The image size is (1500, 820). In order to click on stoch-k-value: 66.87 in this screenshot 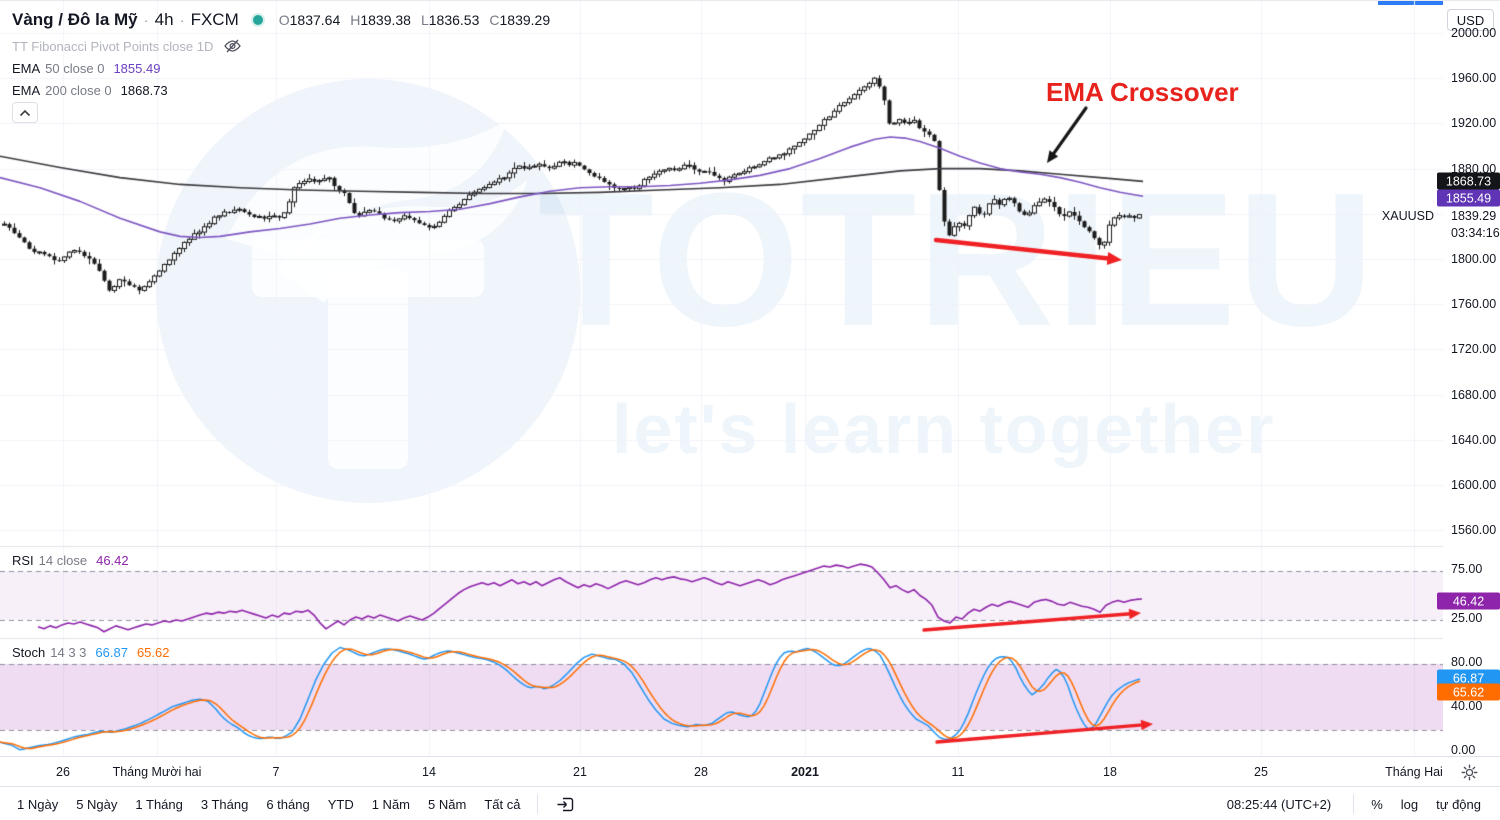, I will do `click(111, 652)`.